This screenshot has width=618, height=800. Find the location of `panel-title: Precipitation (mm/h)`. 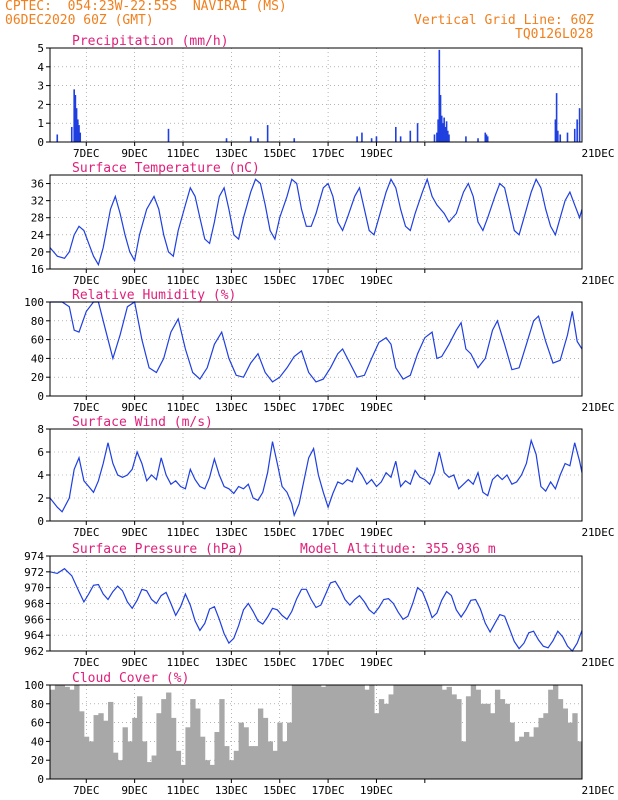

panel-title: Precipitation (mm/h) is located at coordinates (150, 41).